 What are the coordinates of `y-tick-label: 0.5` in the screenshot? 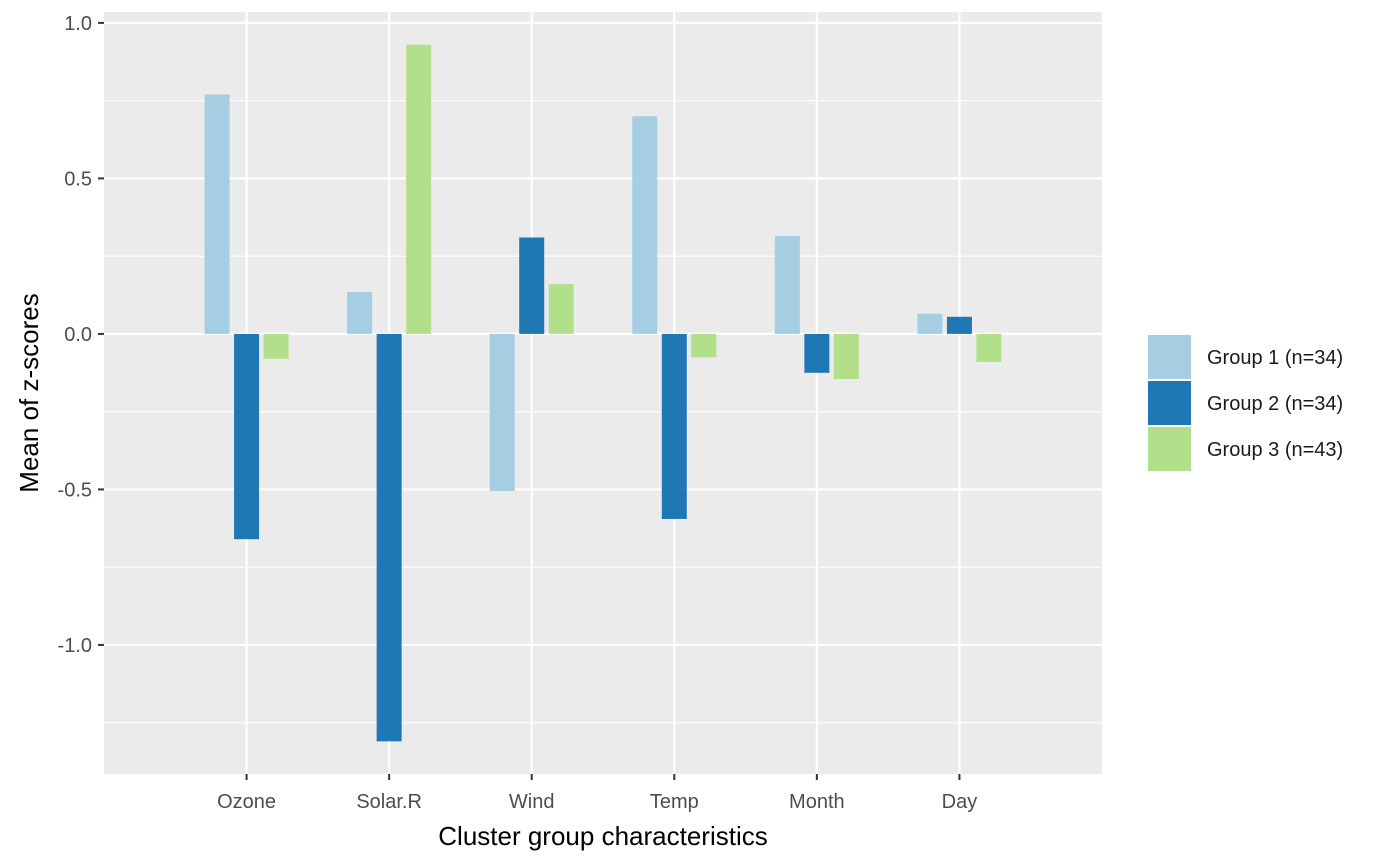 It's located at (78, 179).